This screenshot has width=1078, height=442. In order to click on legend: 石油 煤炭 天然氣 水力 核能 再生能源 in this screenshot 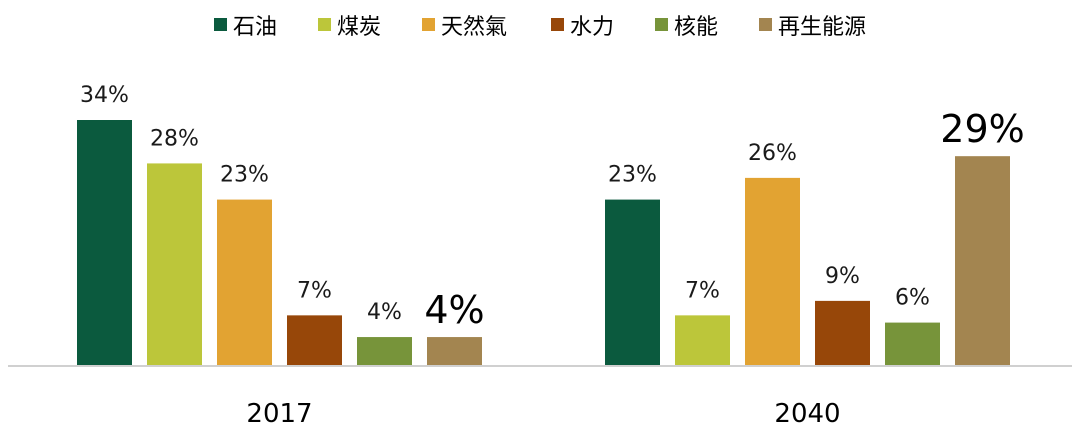, I will do `click(540, 27)`.